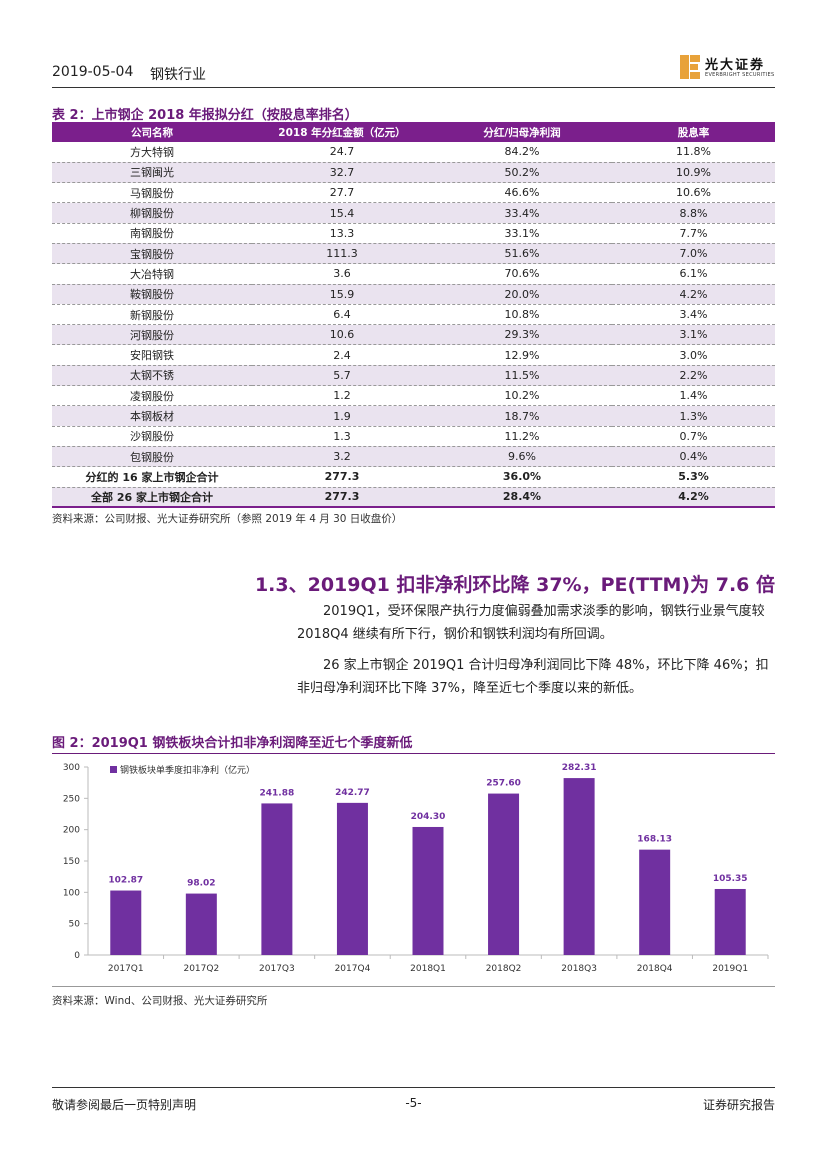 Image resolution: width=827 pixels, height=1169 pixels. Describe the element at coordinates (579, 768) in the screenshot. I see `data-label: 282.31` at that location.